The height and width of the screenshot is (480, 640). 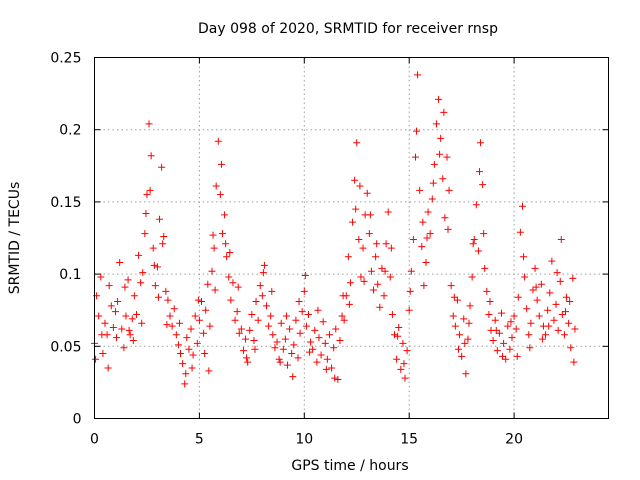 What do you see at coordinates (65, 347) in the screenshot?
I see `y-tick-label: 0.05` at bounding box center [65, 347].